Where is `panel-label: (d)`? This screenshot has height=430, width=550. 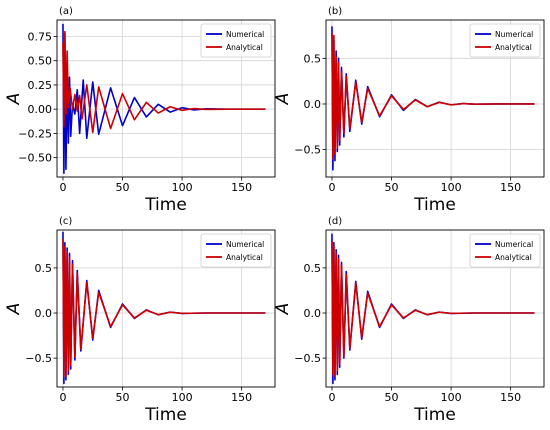
panel-label: (d) is located at coordinates (335, 221).